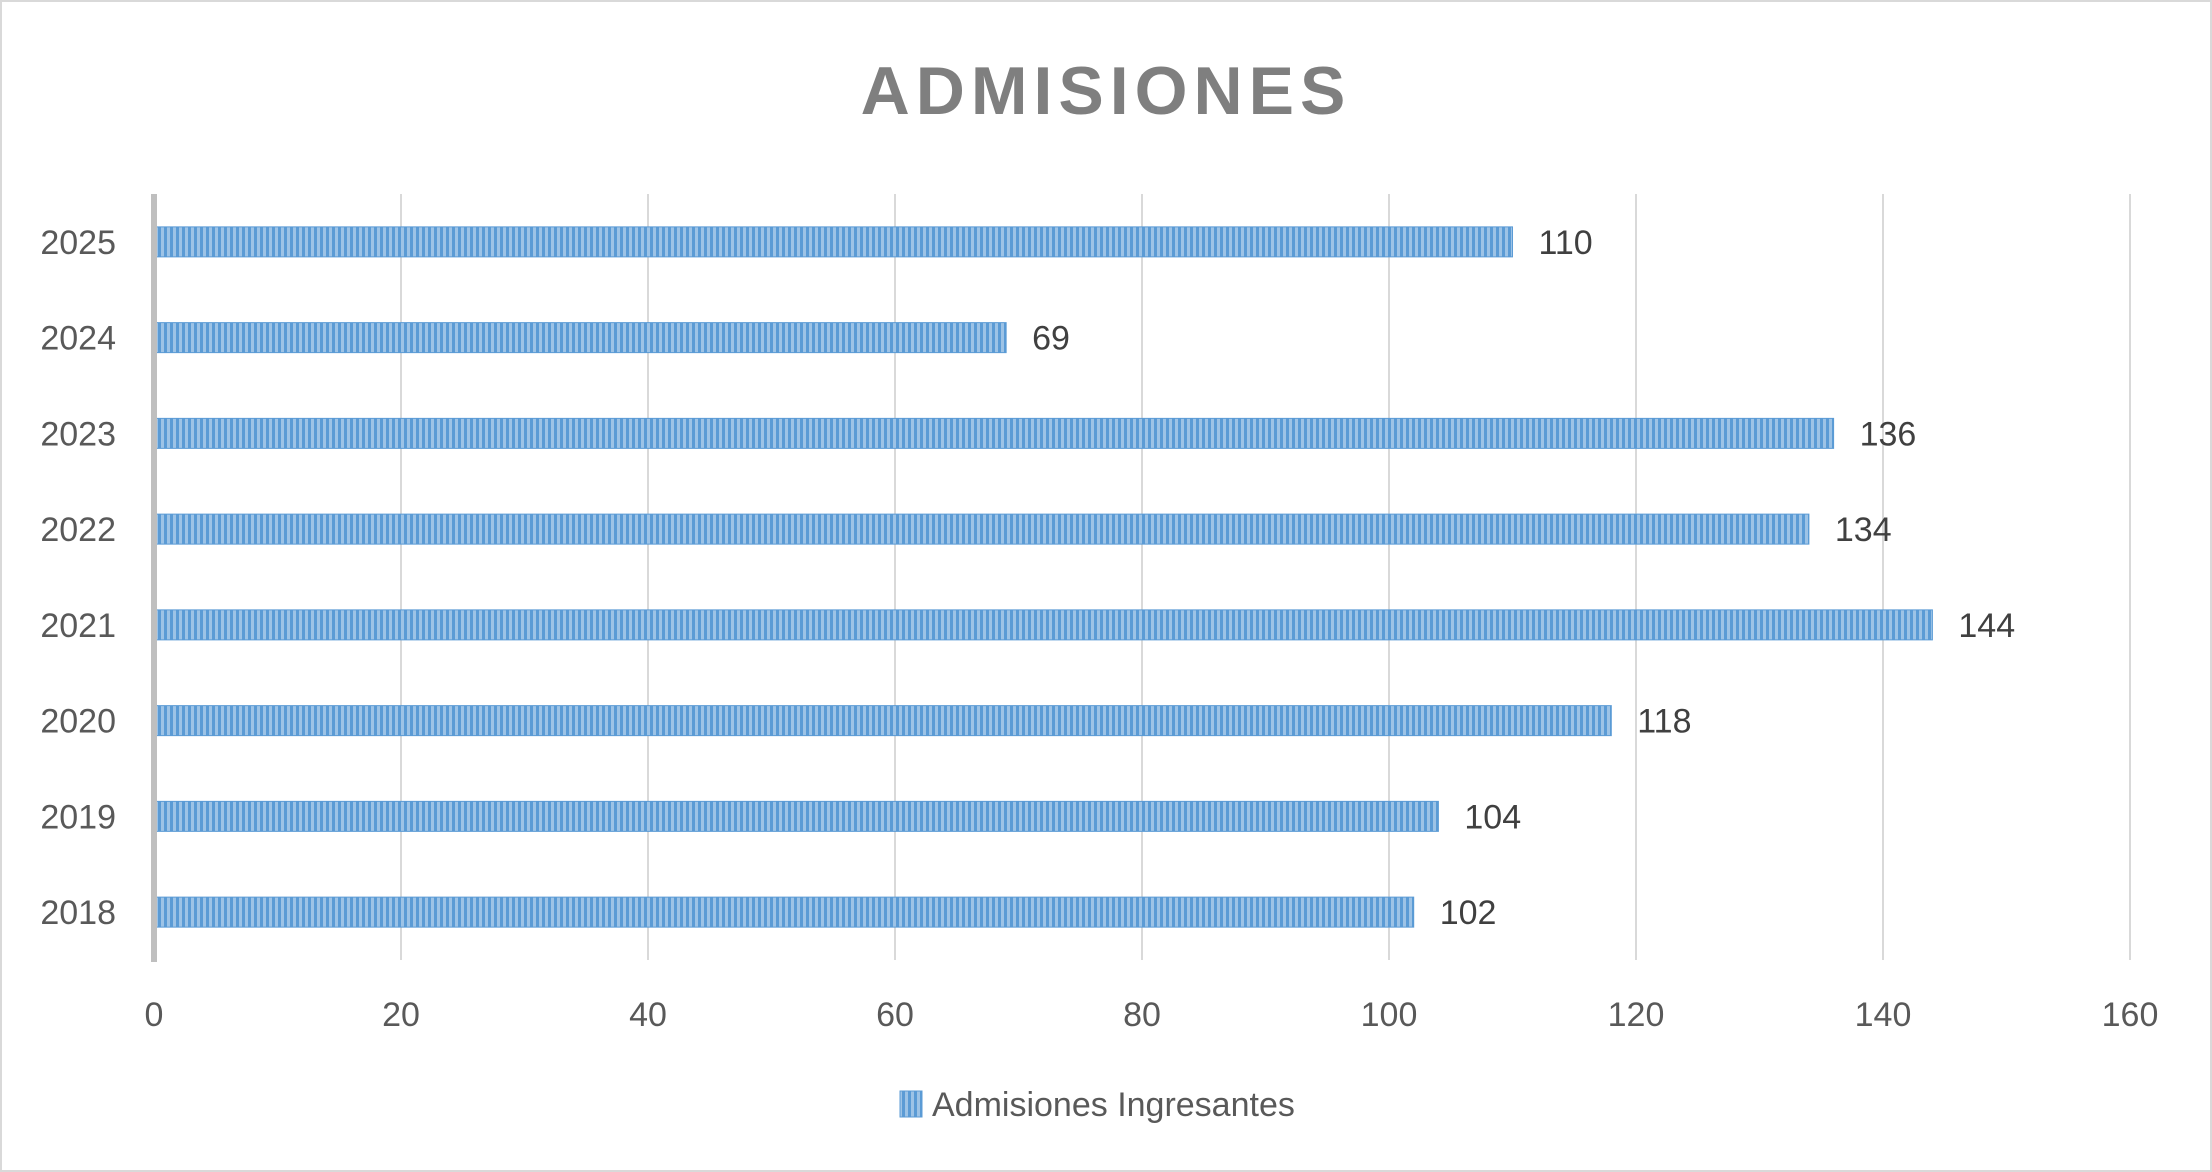 Image resolution: width=2212 pixels, height=1172 pixels. Describe the element at coordinates (78, 817) in the screenshot. I see `y-category-label: 2019` at that location.